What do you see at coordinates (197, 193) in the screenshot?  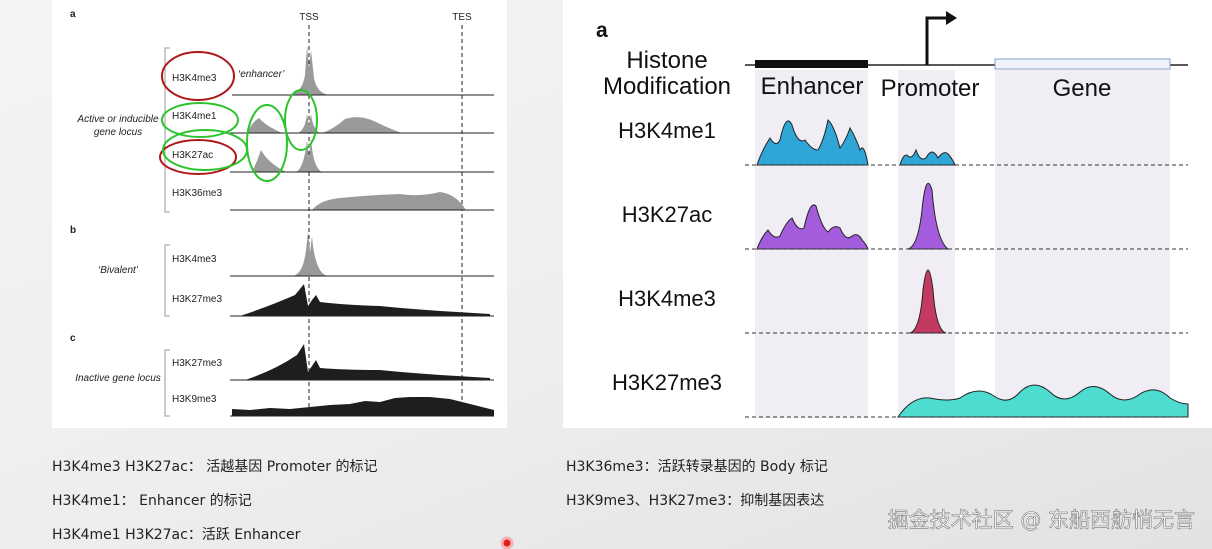 I see `track-label: H3K36me3` at bounding box center [197, 193].